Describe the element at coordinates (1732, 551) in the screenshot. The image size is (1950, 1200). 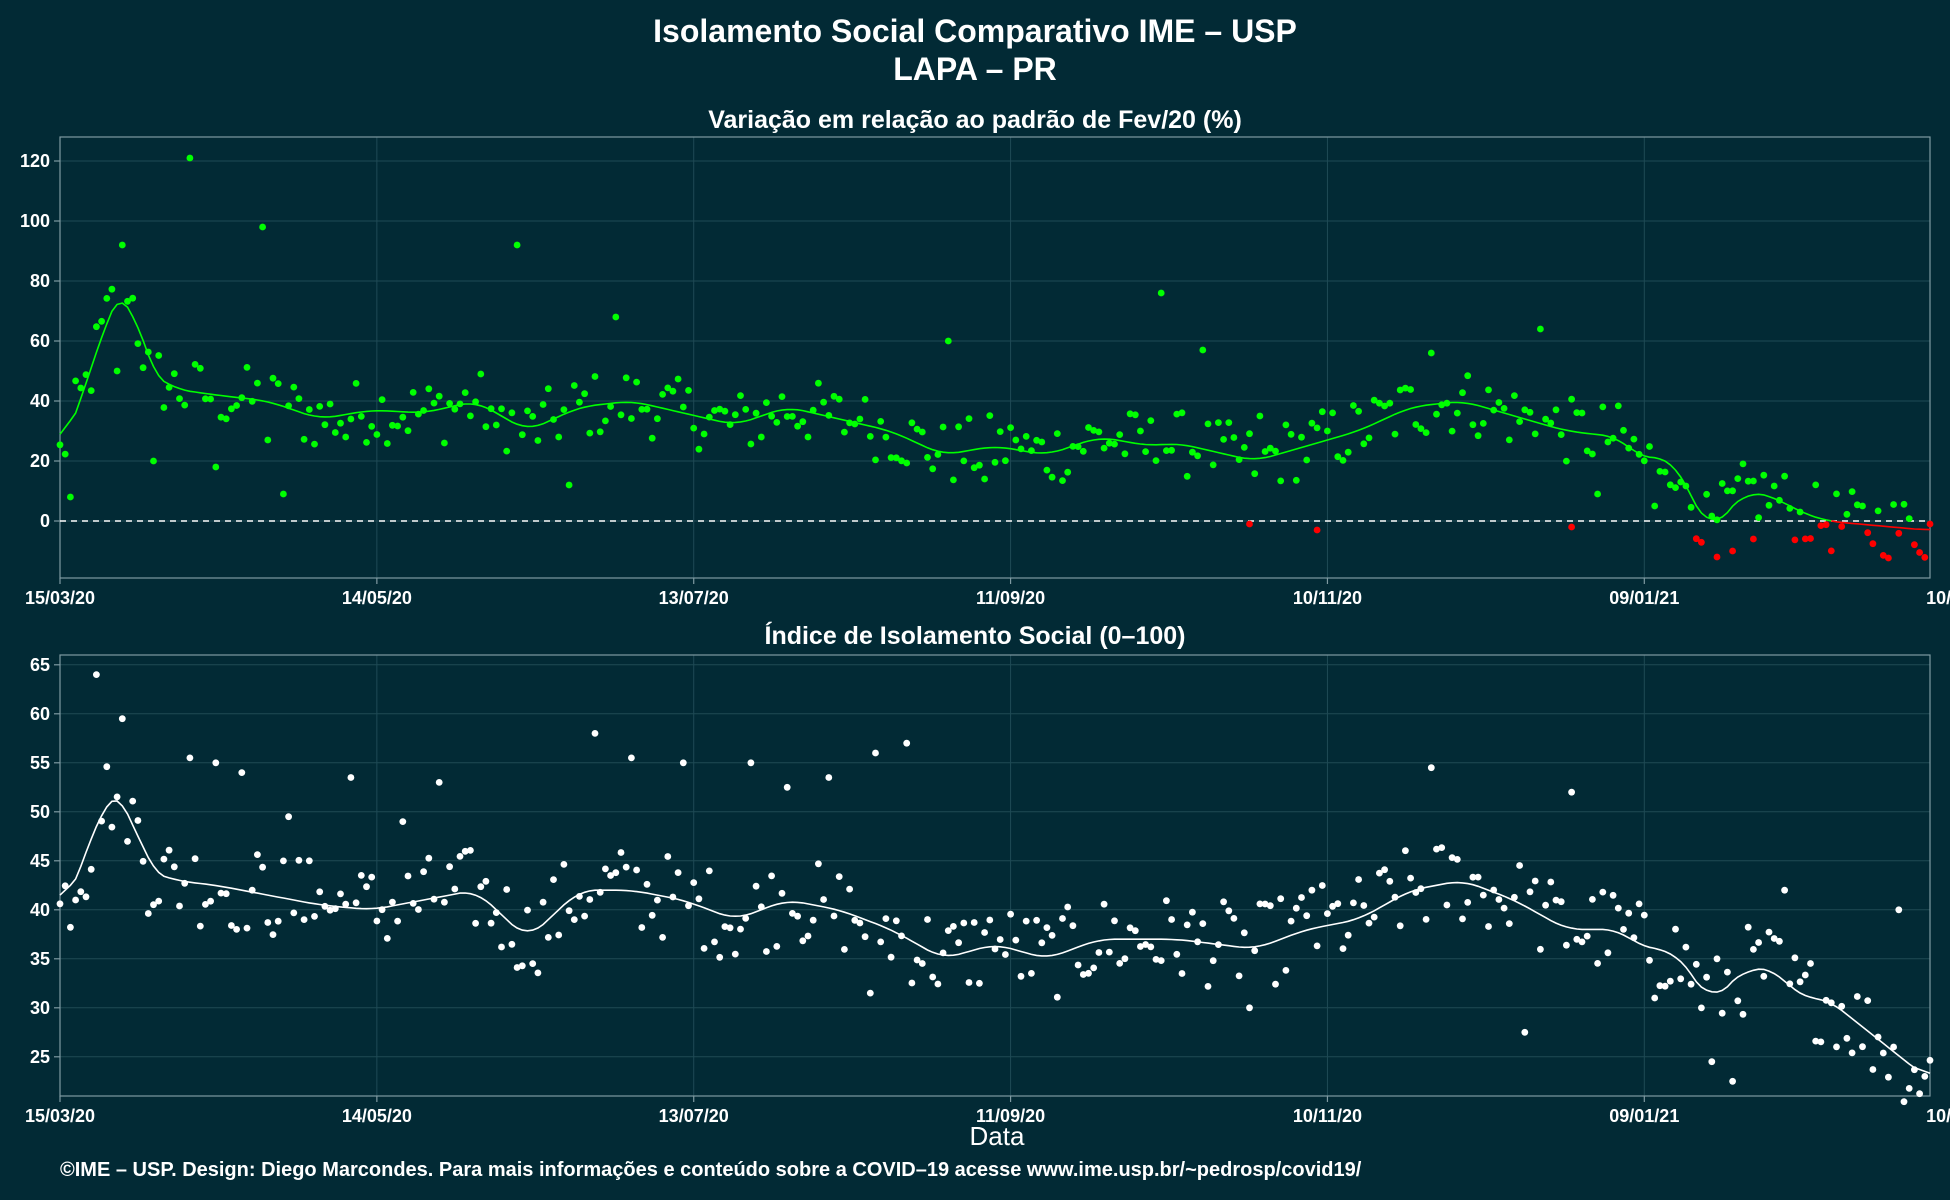
I see `data-point-negative` at that location.